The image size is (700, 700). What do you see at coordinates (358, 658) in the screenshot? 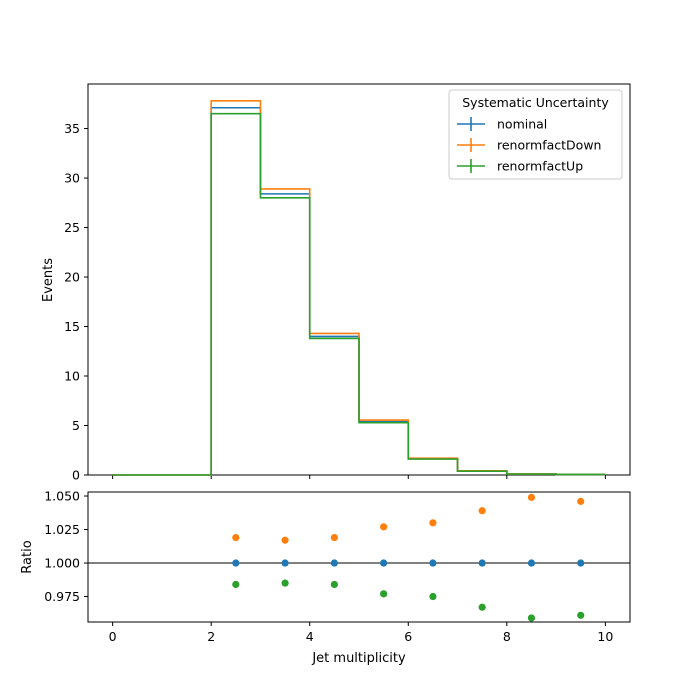
I see `ratio-xlabel: Jet multiplicity` at bounding box center [358, 658].